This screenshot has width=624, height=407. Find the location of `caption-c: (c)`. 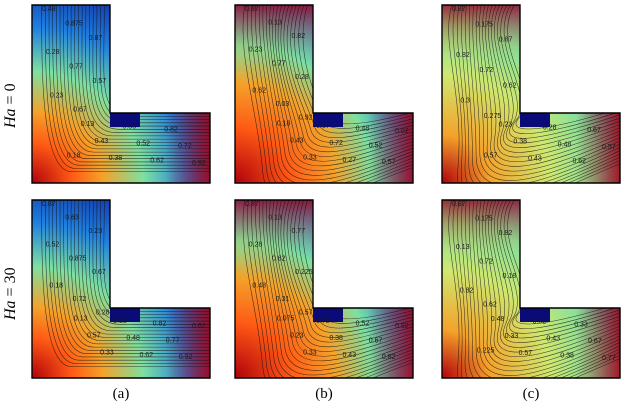

caption-c: (c) is located at coordinates (531, 394).